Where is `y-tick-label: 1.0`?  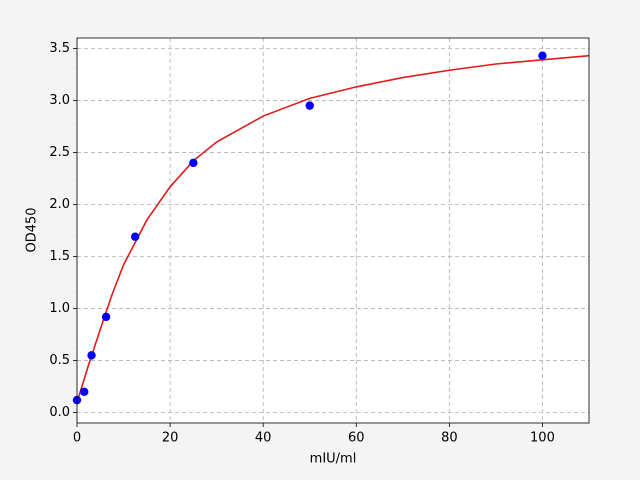 y-tick-label: 1.0 is located at coordinates (59, 308).